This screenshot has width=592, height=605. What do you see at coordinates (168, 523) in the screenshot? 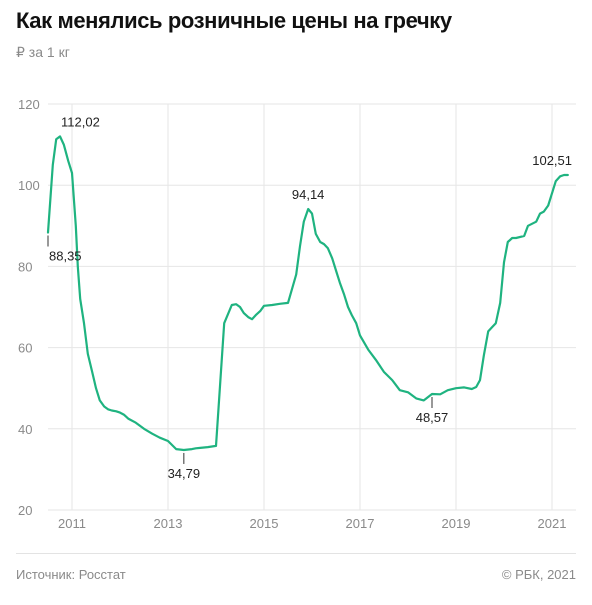
I see `x-tick-label: 2013` at bounding box center [168, 523].